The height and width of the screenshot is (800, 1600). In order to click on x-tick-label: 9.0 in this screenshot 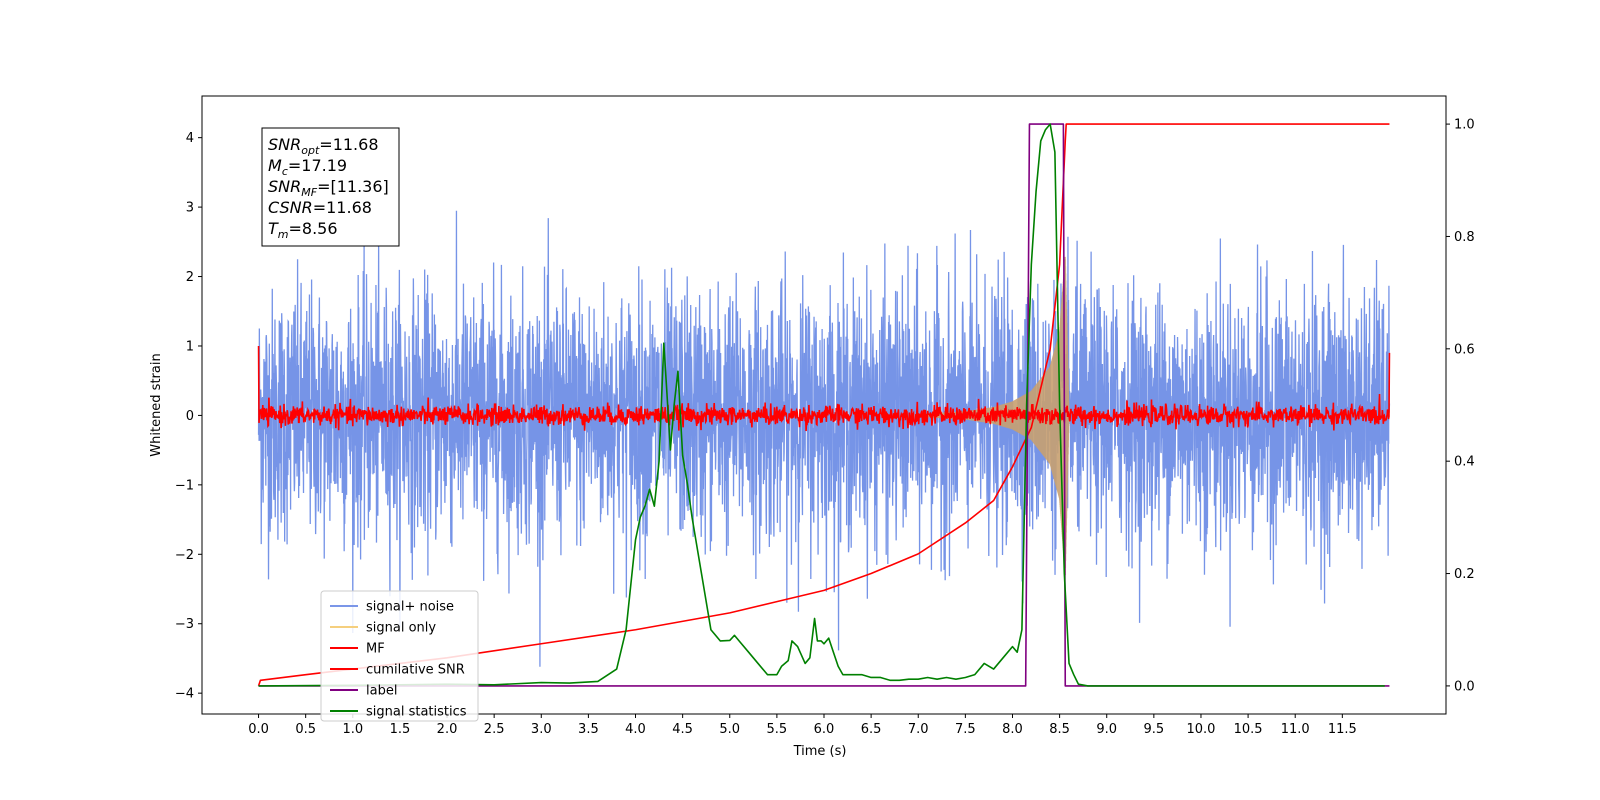, I will do `click(1106, 729)`.